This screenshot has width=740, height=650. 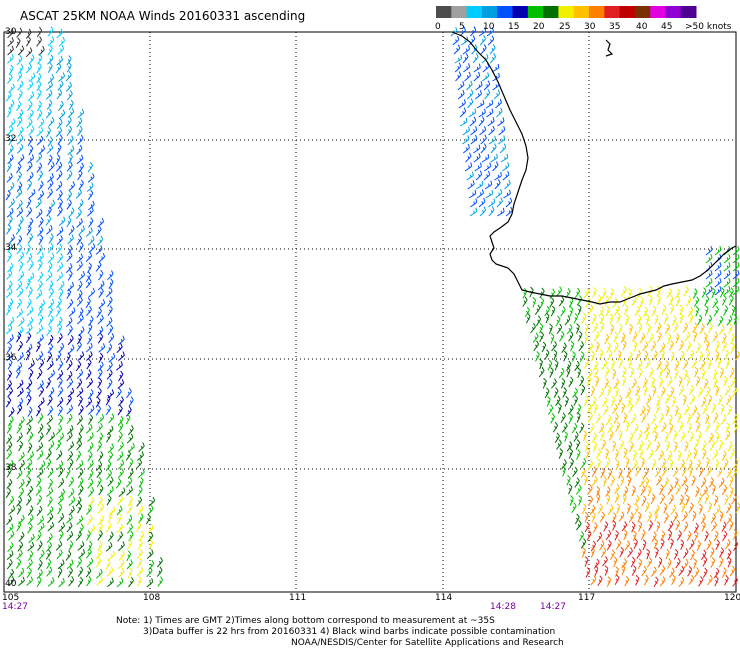 What do you see at coordinates (444, 598) in the screenshot?
I see `lon-label: 114` at bounding box center [444, 598].